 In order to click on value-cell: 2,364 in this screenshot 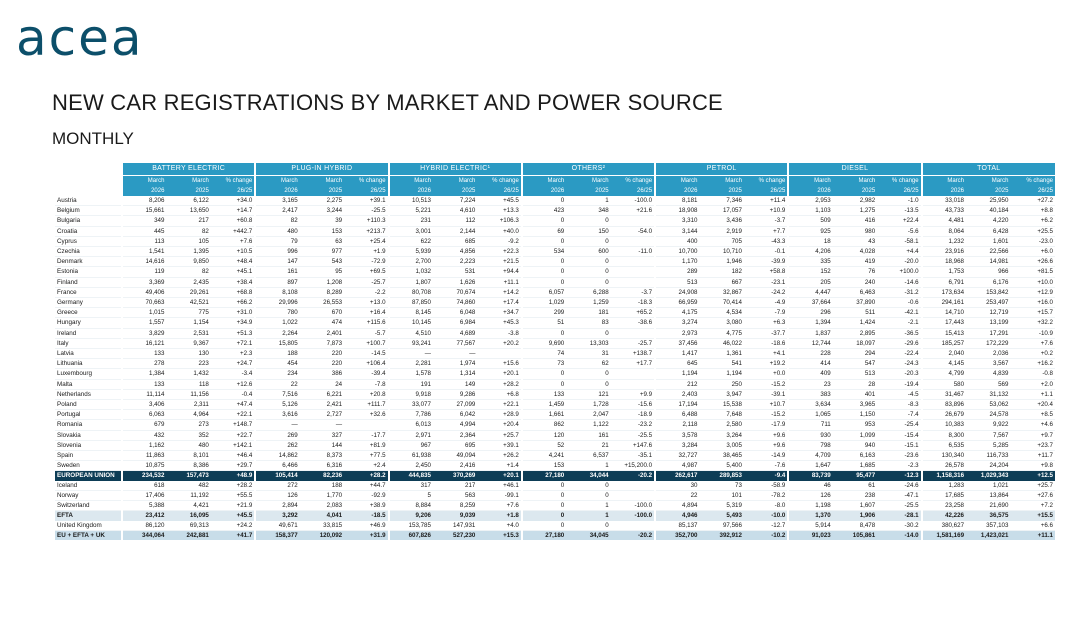, I will do `click(455, 435)`.